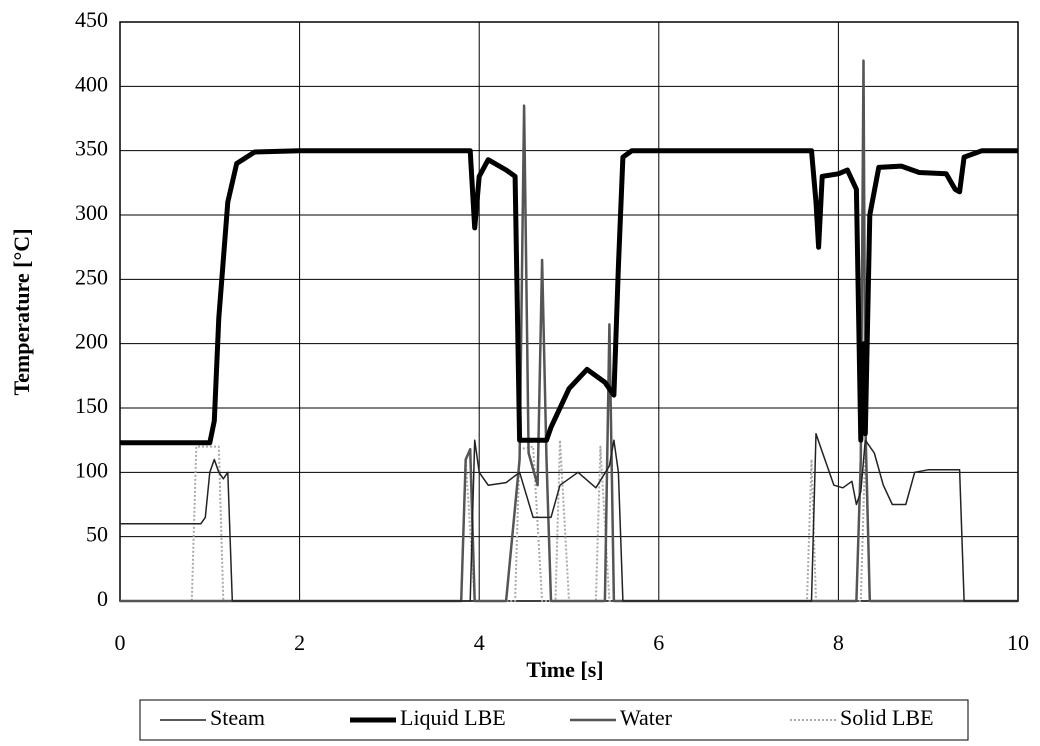  Describe the element at coordinates (554, 720) in the screenshot. I see `legend-box` at that location.